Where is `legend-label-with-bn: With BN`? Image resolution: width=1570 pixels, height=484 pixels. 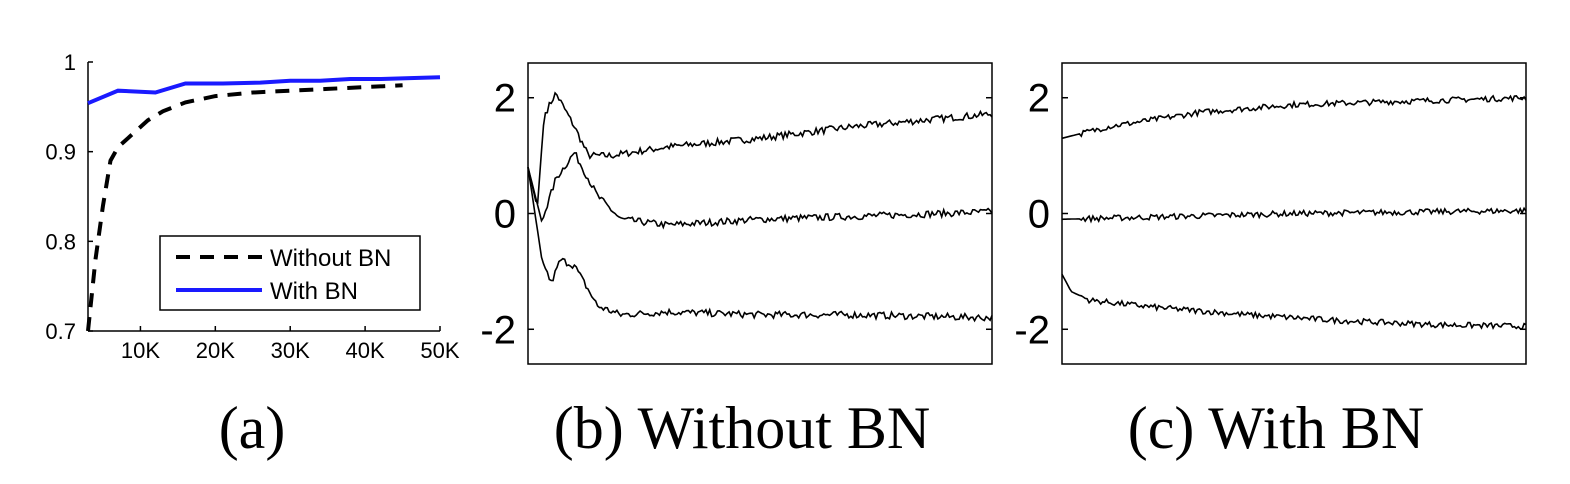
legend-label-with-bn: With BN is located at coordinates (314, 291).